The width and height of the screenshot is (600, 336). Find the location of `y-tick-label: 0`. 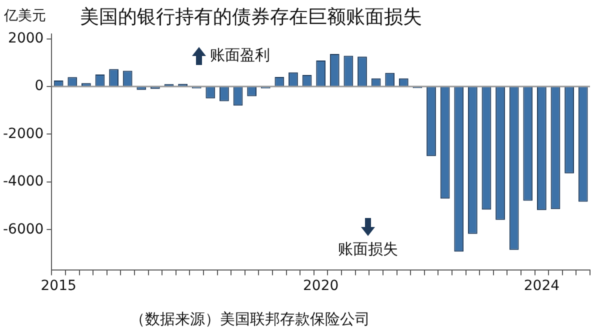

y-tick-label: 0 is located at coordinates (39, 86).